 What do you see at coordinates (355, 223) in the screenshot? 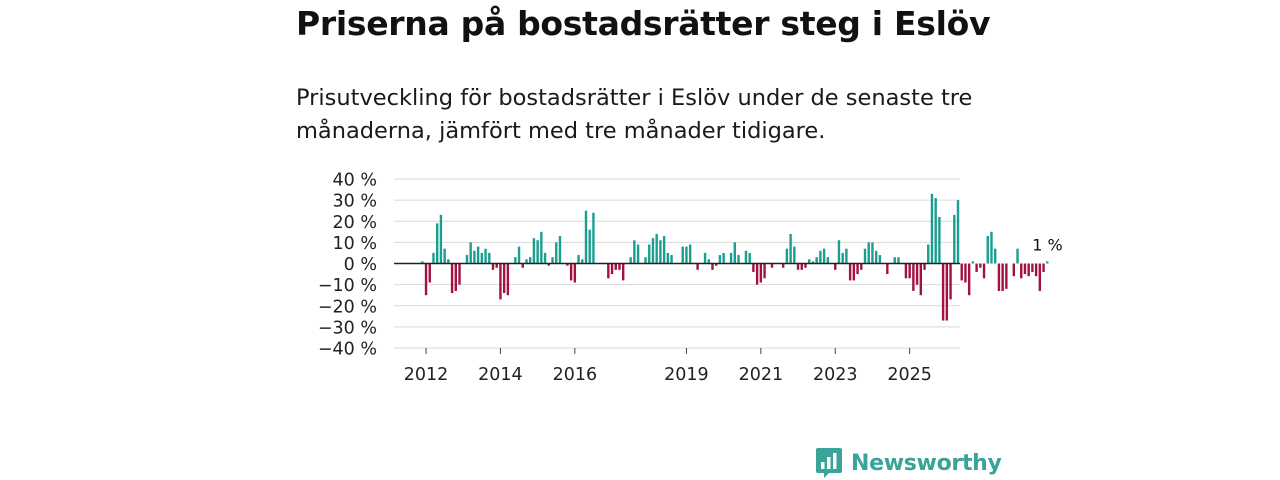
I see `y-tick-label: 20 %` at bounding box center [355, 223].